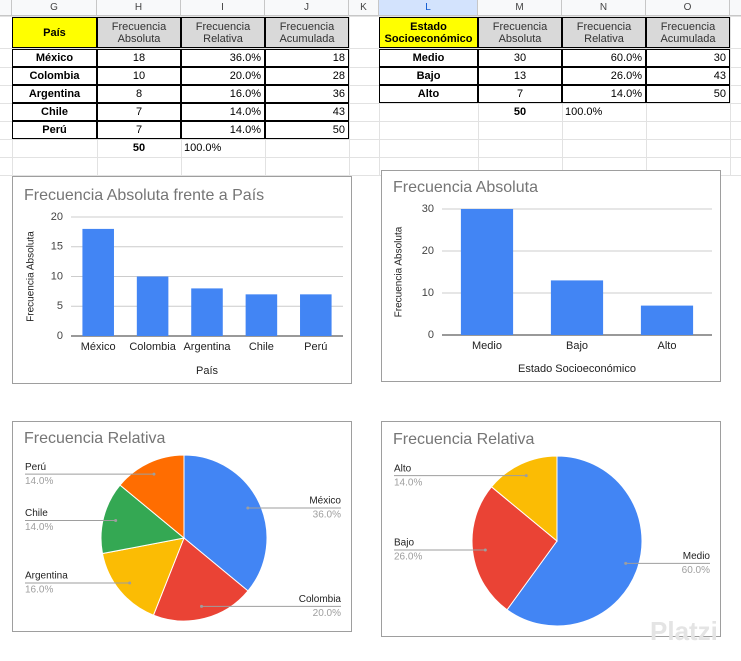  What do you see at coordinates (39, 590) in the screenshot?
I see `slice-value-label: 16.0%` at bounding box center [39, 590].